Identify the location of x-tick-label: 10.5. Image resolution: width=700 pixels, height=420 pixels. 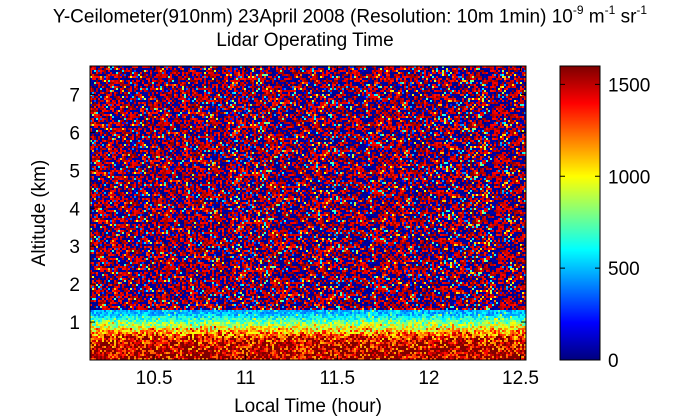
(154, 378).